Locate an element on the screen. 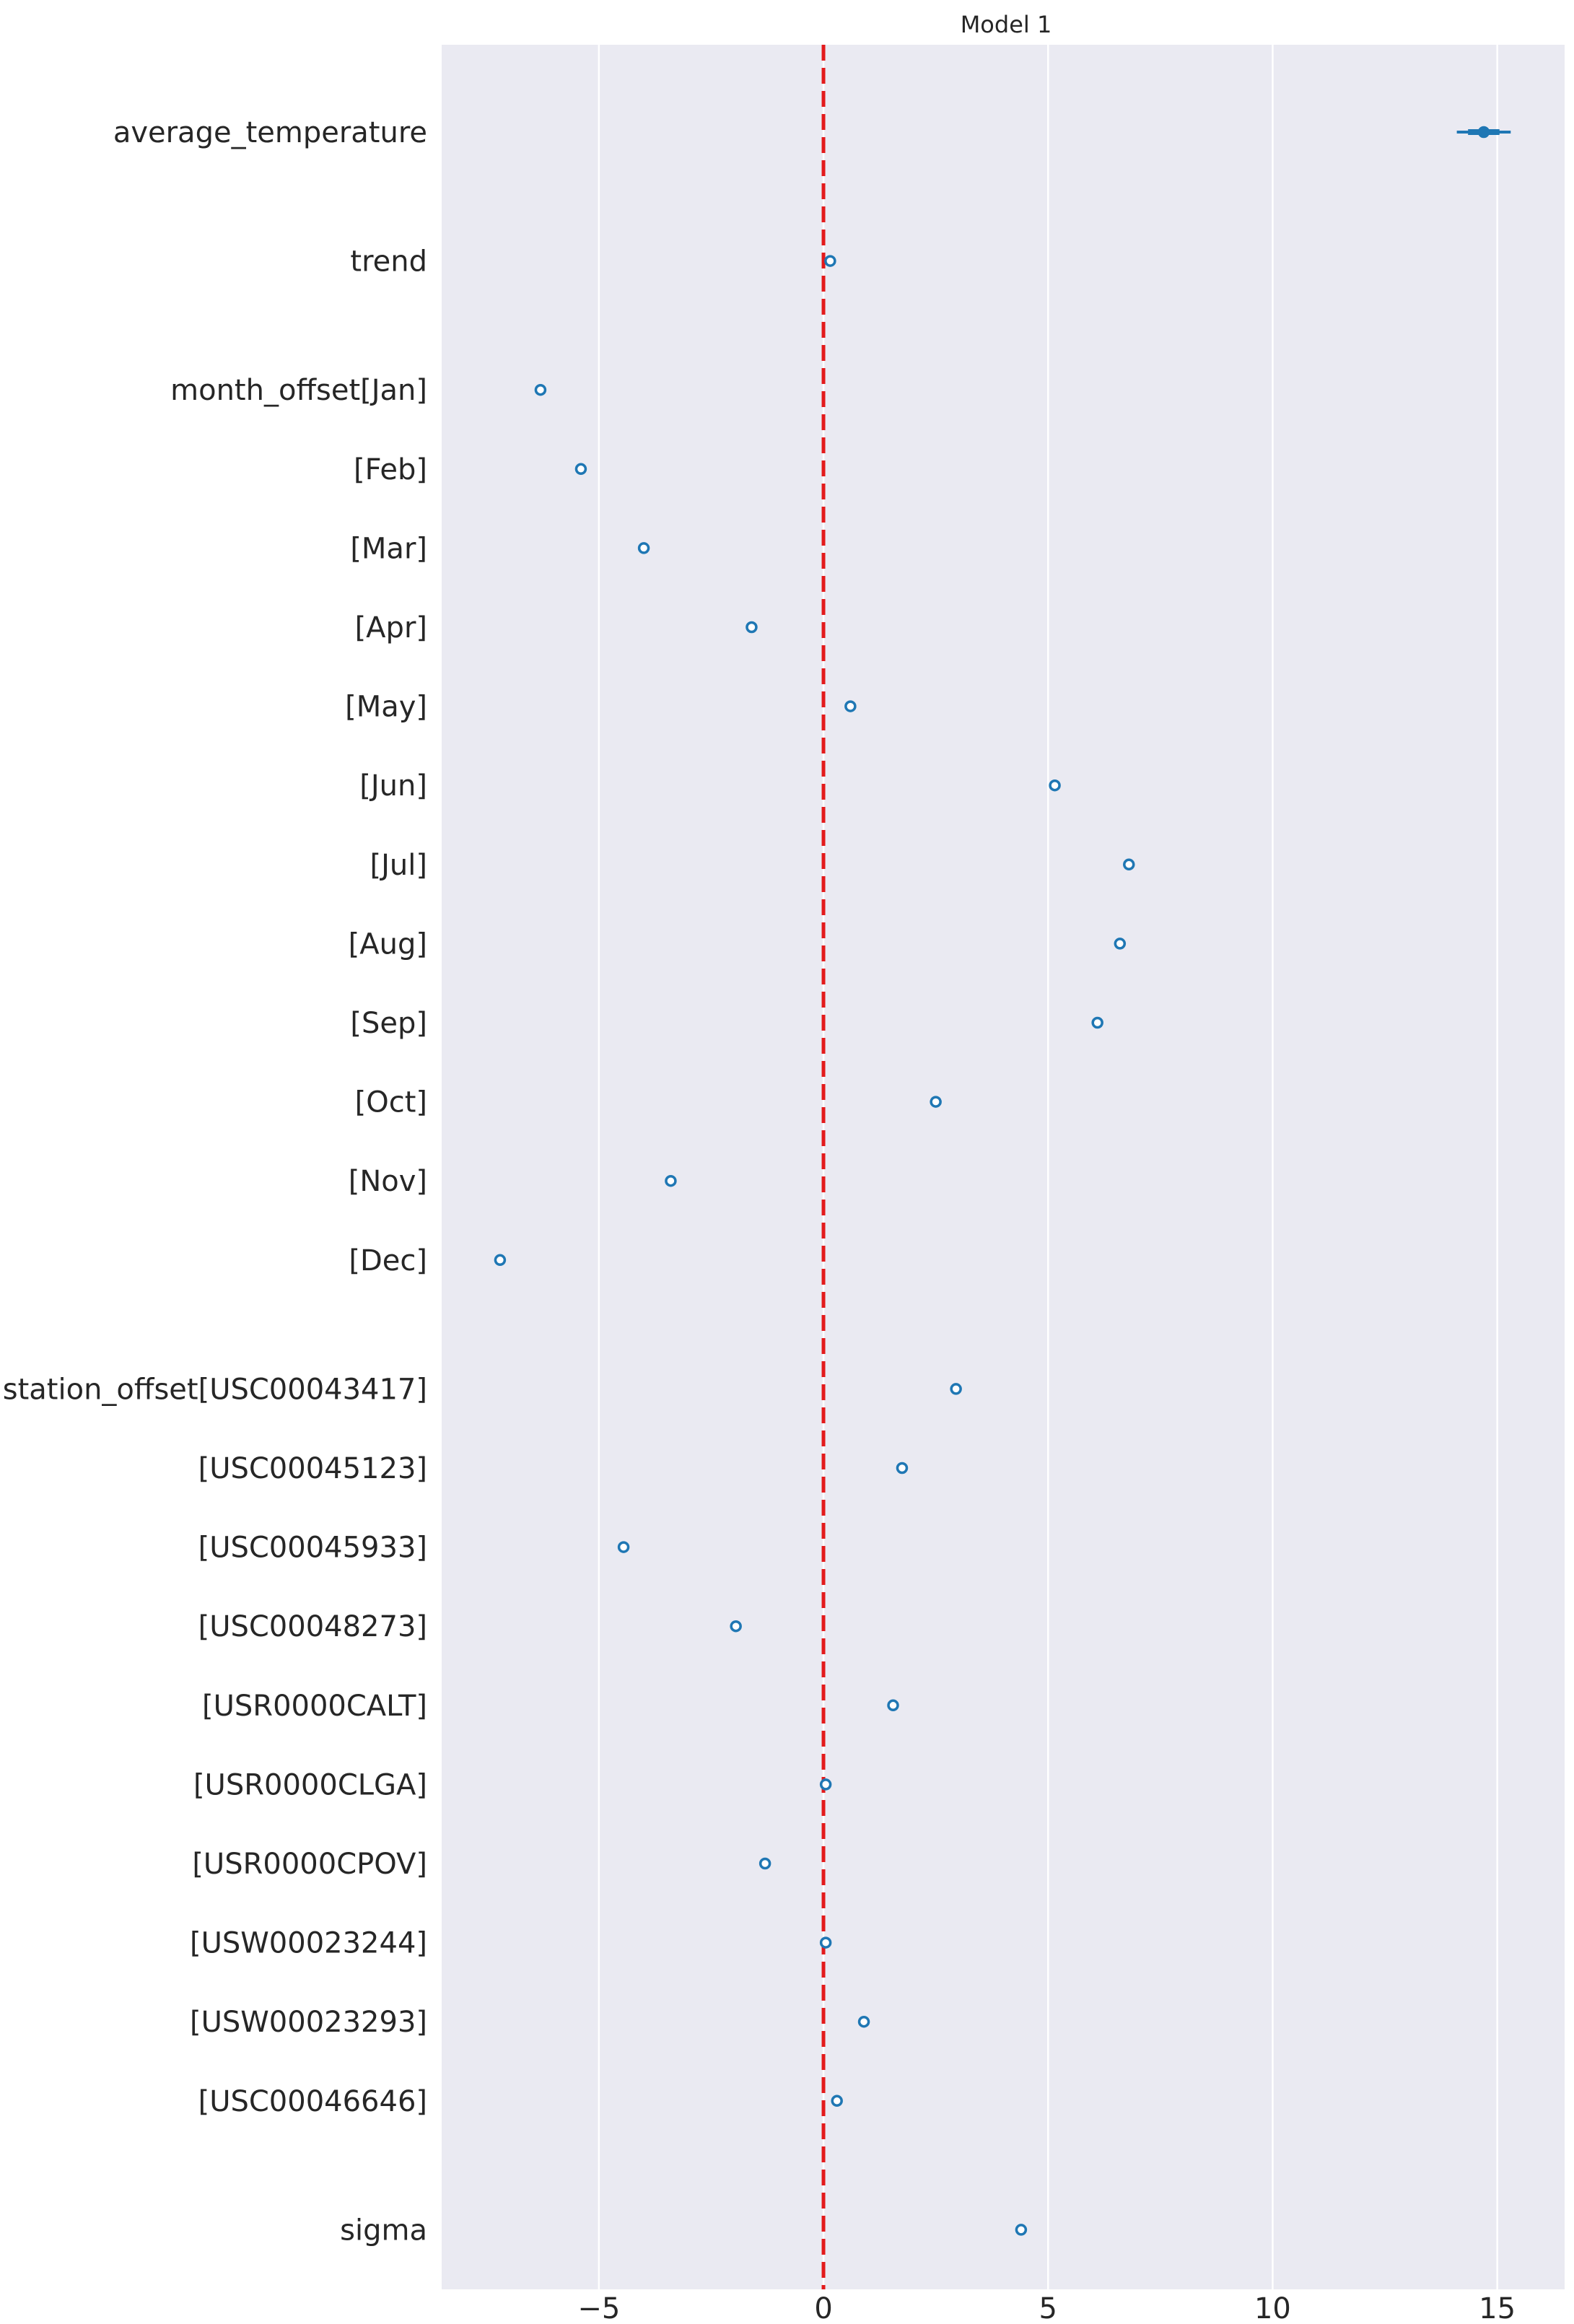 The height and width of the screenshot is (2324, 1574). y-tick-label: [Feb] is located at coordinates (391, 470).